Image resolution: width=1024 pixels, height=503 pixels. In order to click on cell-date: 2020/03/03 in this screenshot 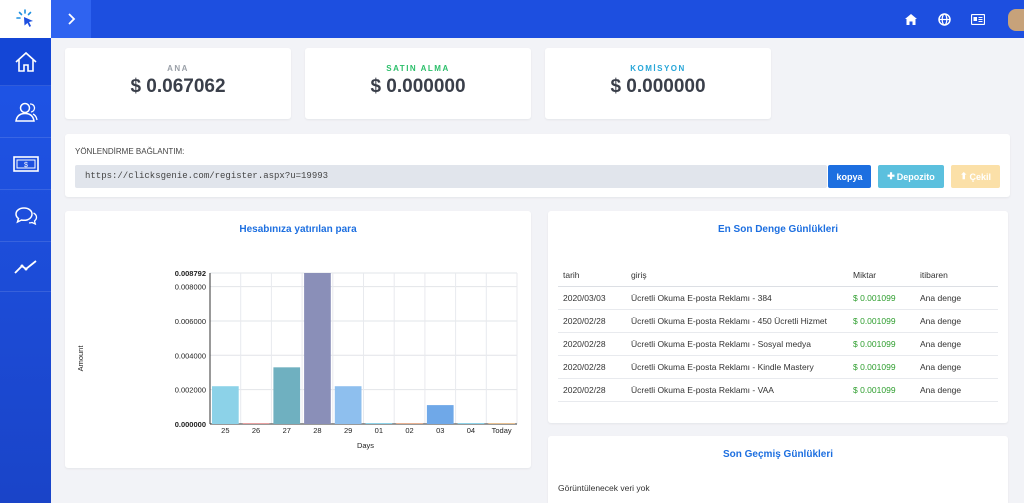, I will do `click(592, 298)`.